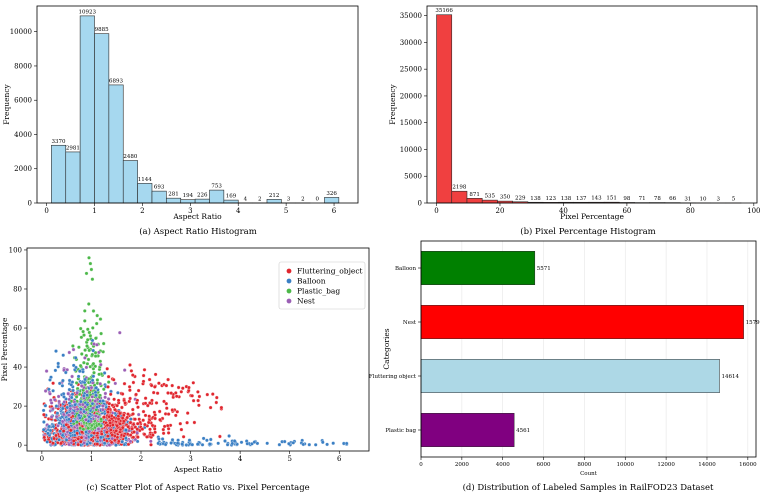 Image resolution: width=760 pixels, height=493 pixels. Describe the element at coordinates (190, 211) in the screenshot. I see `x-tick-label: 3` at that location.